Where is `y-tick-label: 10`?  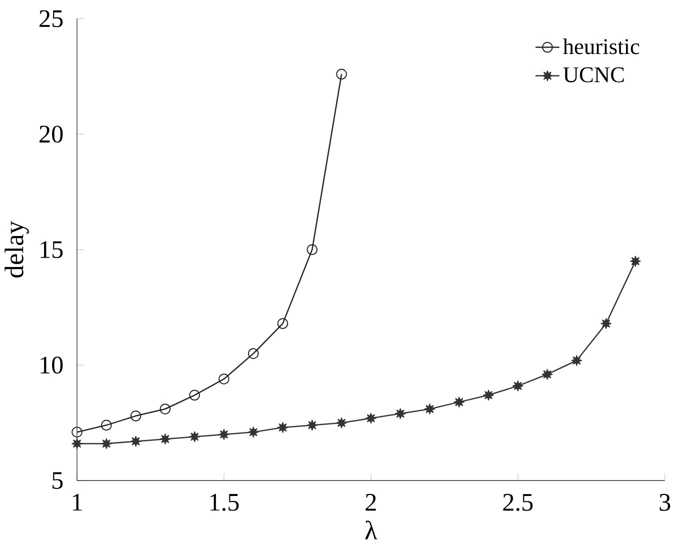 y-tick-label: 10 is located at coordinates (51, 365).